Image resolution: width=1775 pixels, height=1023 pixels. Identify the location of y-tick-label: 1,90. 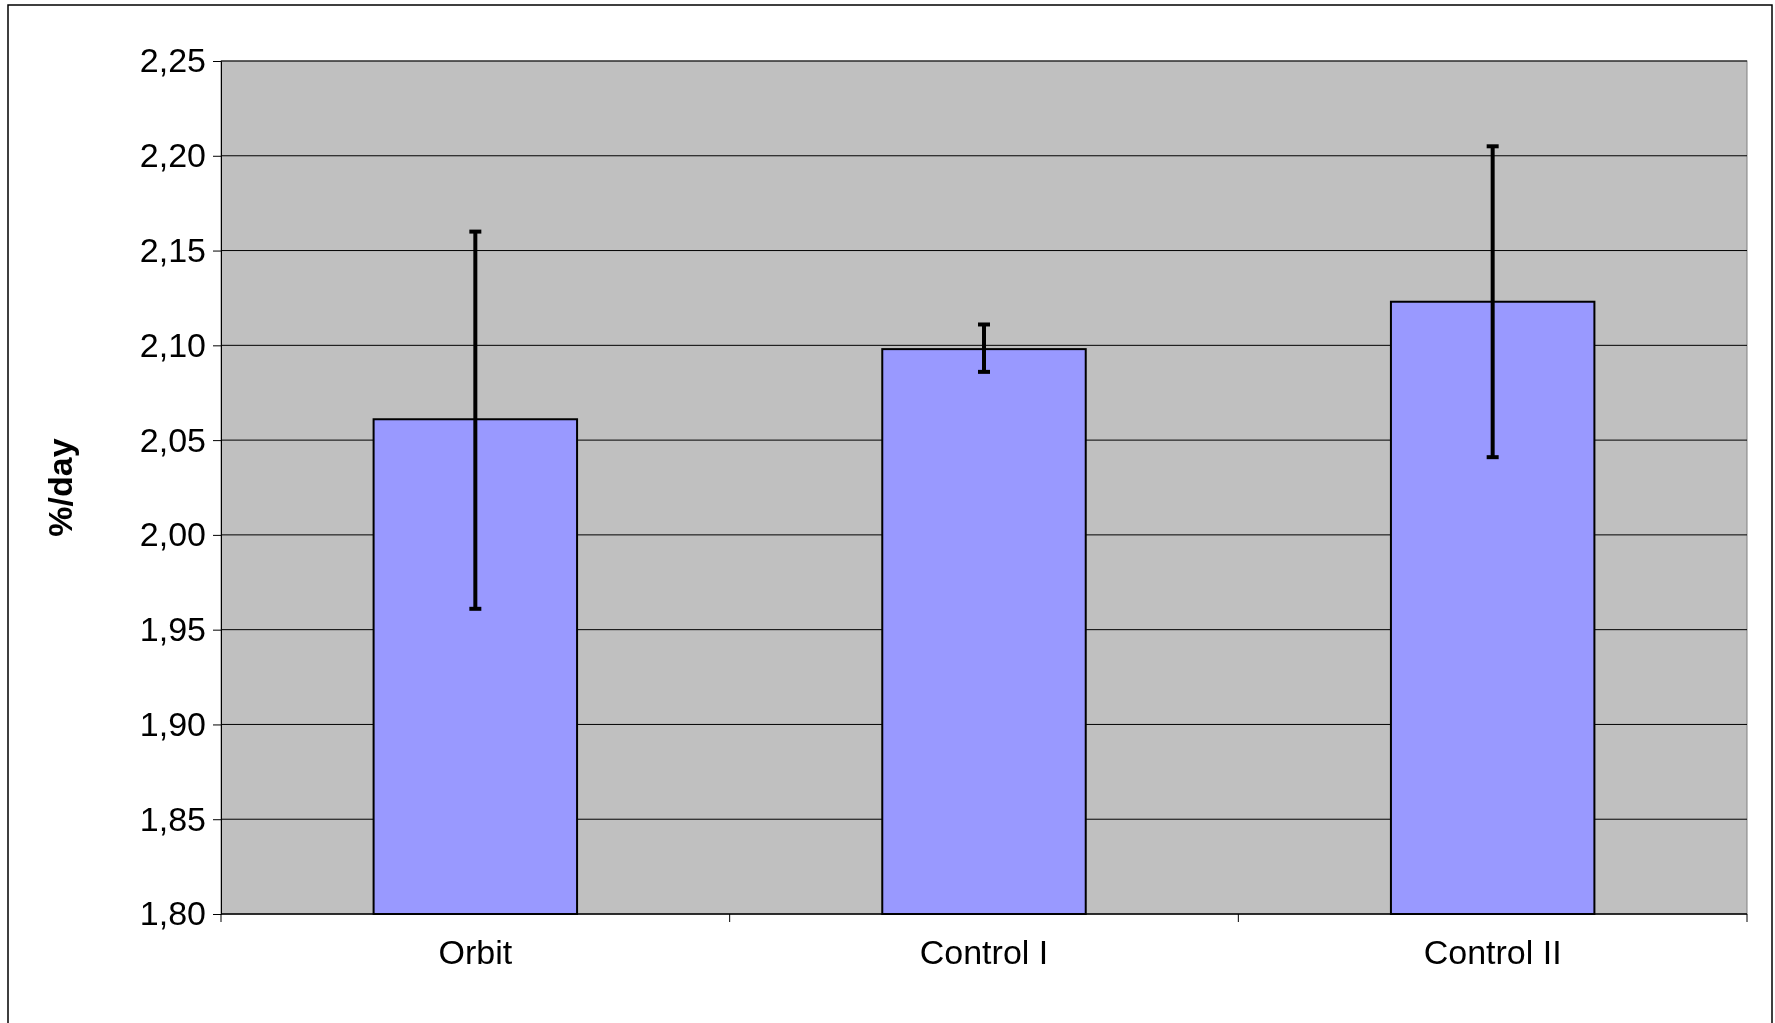
(172, 723).